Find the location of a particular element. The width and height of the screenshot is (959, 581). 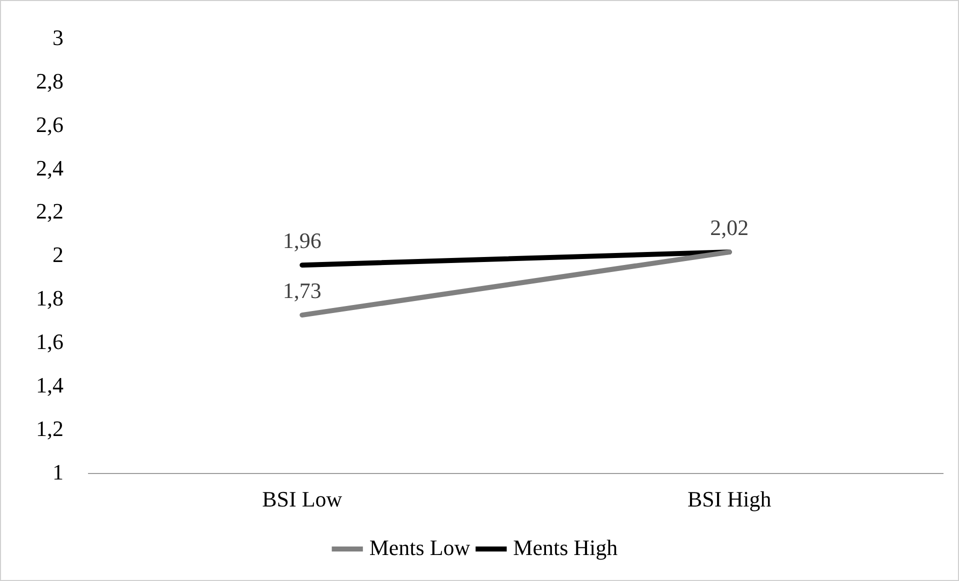

y-tick-label: 2,2 is located at coordinates (50, 211).